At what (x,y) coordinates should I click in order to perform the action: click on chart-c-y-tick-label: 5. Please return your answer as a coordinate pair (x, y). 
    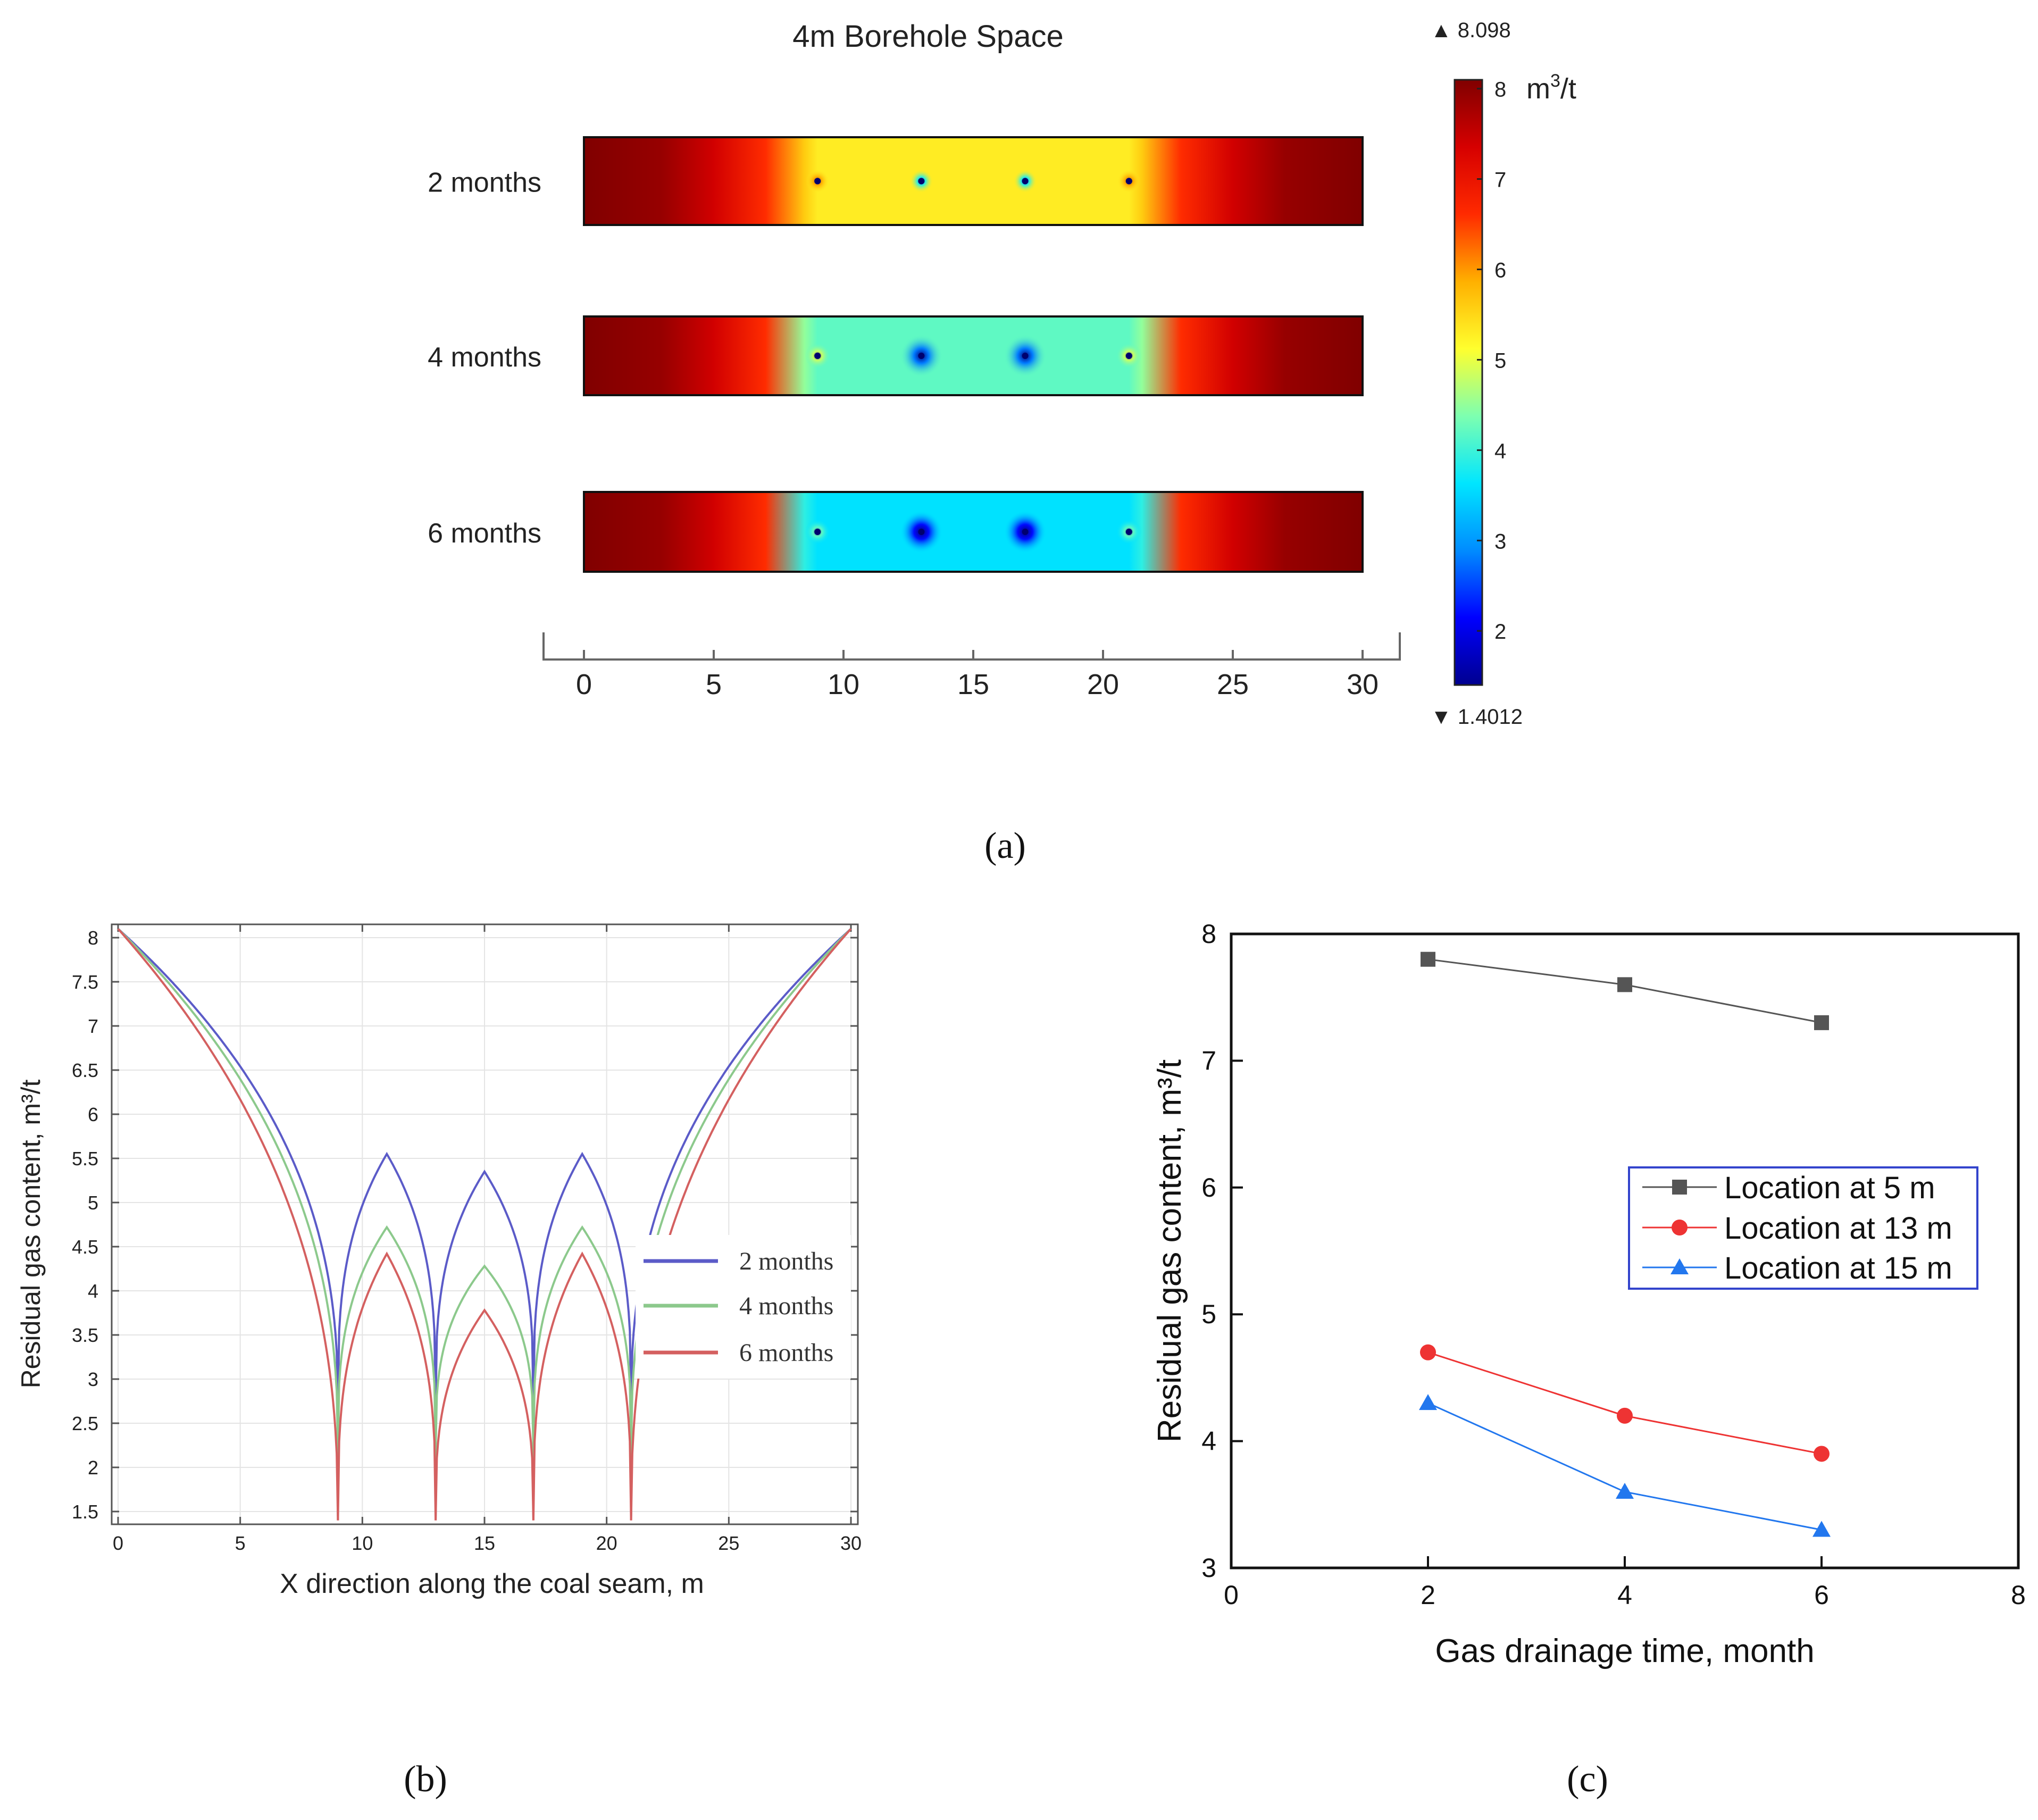
    Looking at the image, I should click on (1208, 1314).